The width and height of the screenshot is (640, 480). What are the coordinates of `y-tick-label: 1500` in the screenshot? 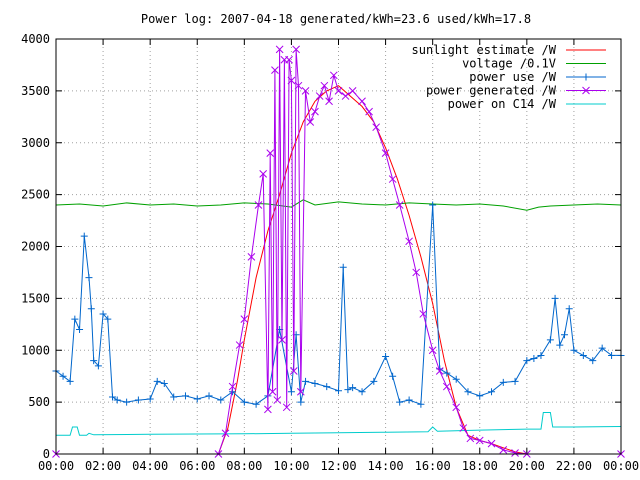 It's located at (35, 298).